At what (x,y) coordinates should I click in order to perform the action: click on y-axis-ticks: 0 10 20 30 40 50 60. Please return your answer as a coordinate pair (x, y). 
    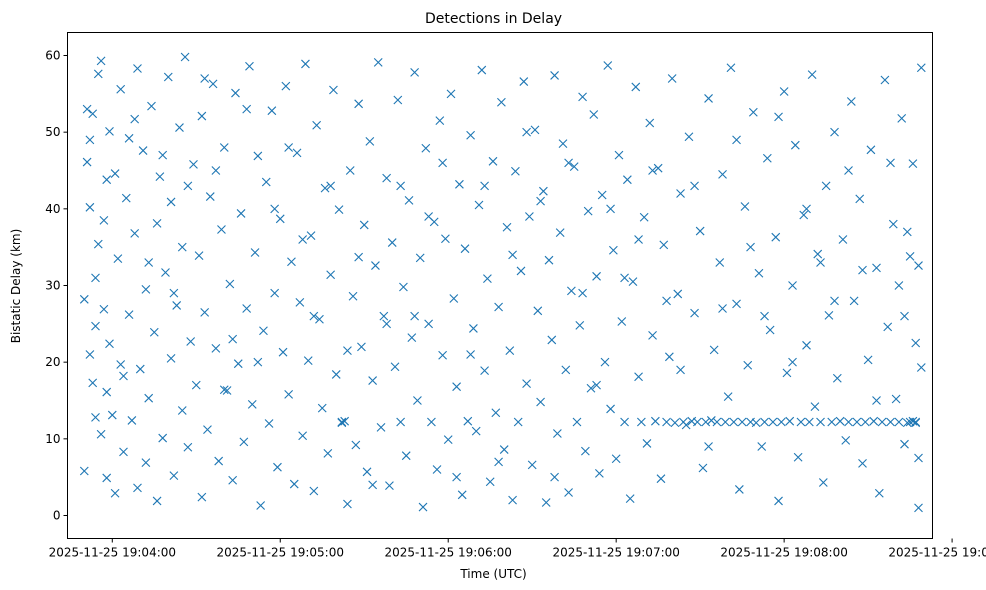
    Looking at the image, I should click on (56, 286).